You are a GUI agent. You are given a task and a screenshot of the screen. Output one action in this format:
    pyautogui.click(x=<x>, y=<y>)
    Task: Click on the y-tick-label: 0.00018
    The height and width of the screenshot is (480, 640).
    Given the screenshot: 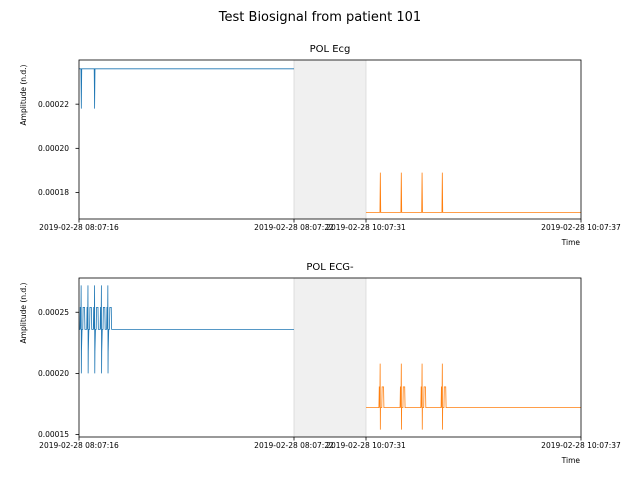 What is the action you would take?
    pyautogui.click(x=53, y=192)
    